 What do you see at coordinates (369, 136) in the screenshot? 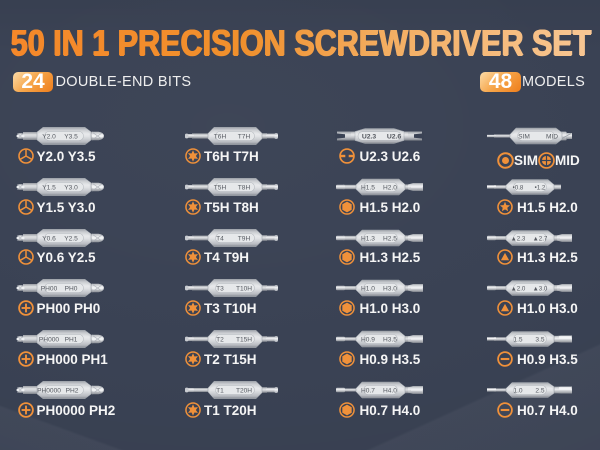
I see `svg-text: U2.3` at bounding box center [369, 136].